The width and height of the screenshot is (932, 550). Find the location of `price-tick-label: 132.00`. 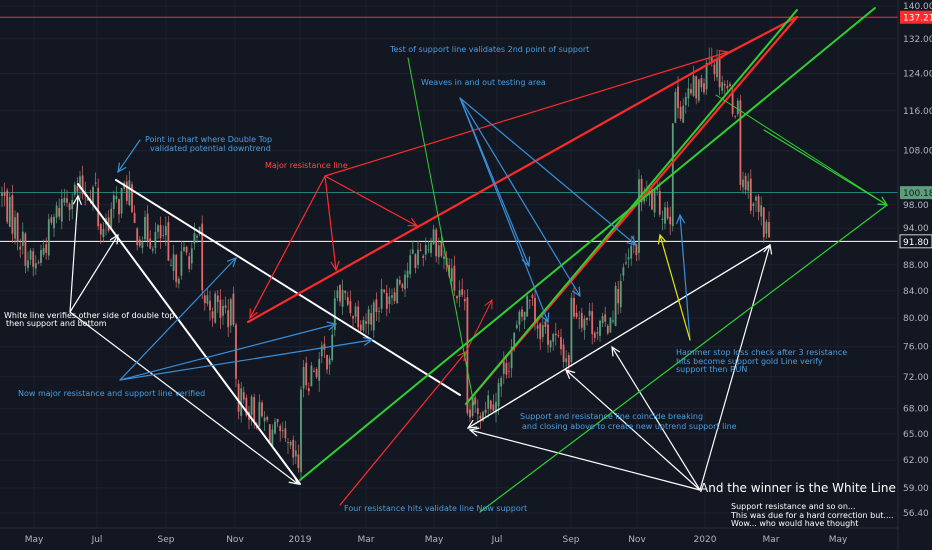

price-tick-label: 132.00 is located at coordinates (917, 40).